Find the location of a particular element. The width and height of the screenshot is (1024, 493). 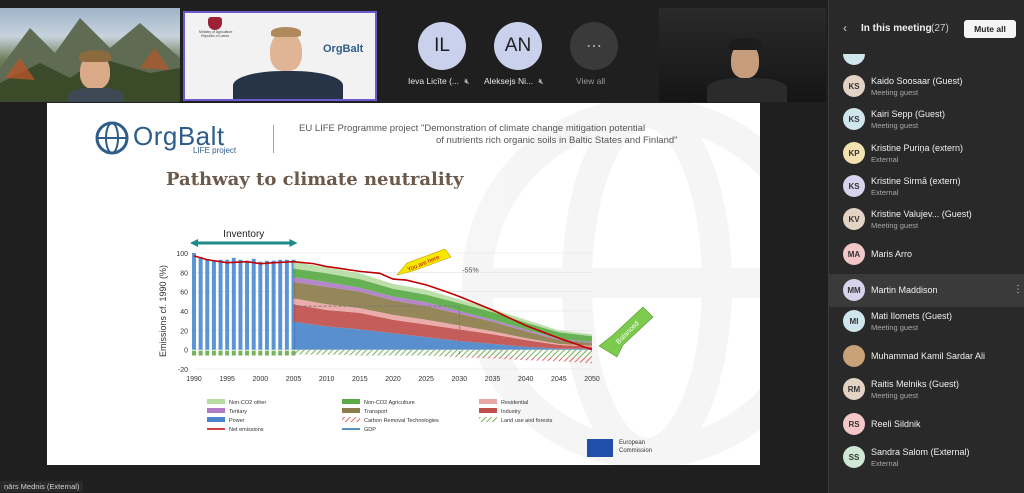

participant-row: MI Mati Ilomets (Guest) Meeting guest is located at coordinates (926, 321).